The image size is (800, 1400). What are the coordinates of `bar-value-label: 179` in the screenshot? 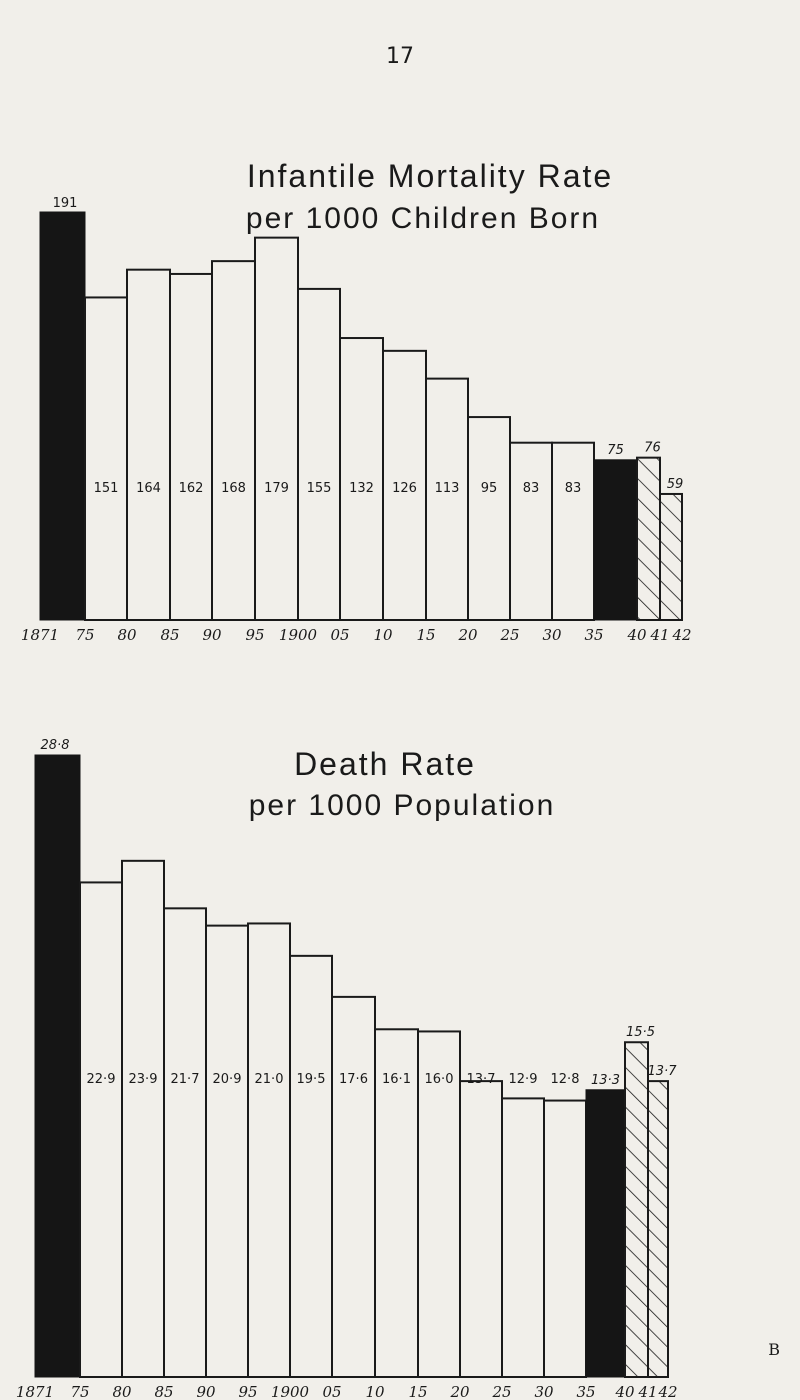 It's located at (276, 488).